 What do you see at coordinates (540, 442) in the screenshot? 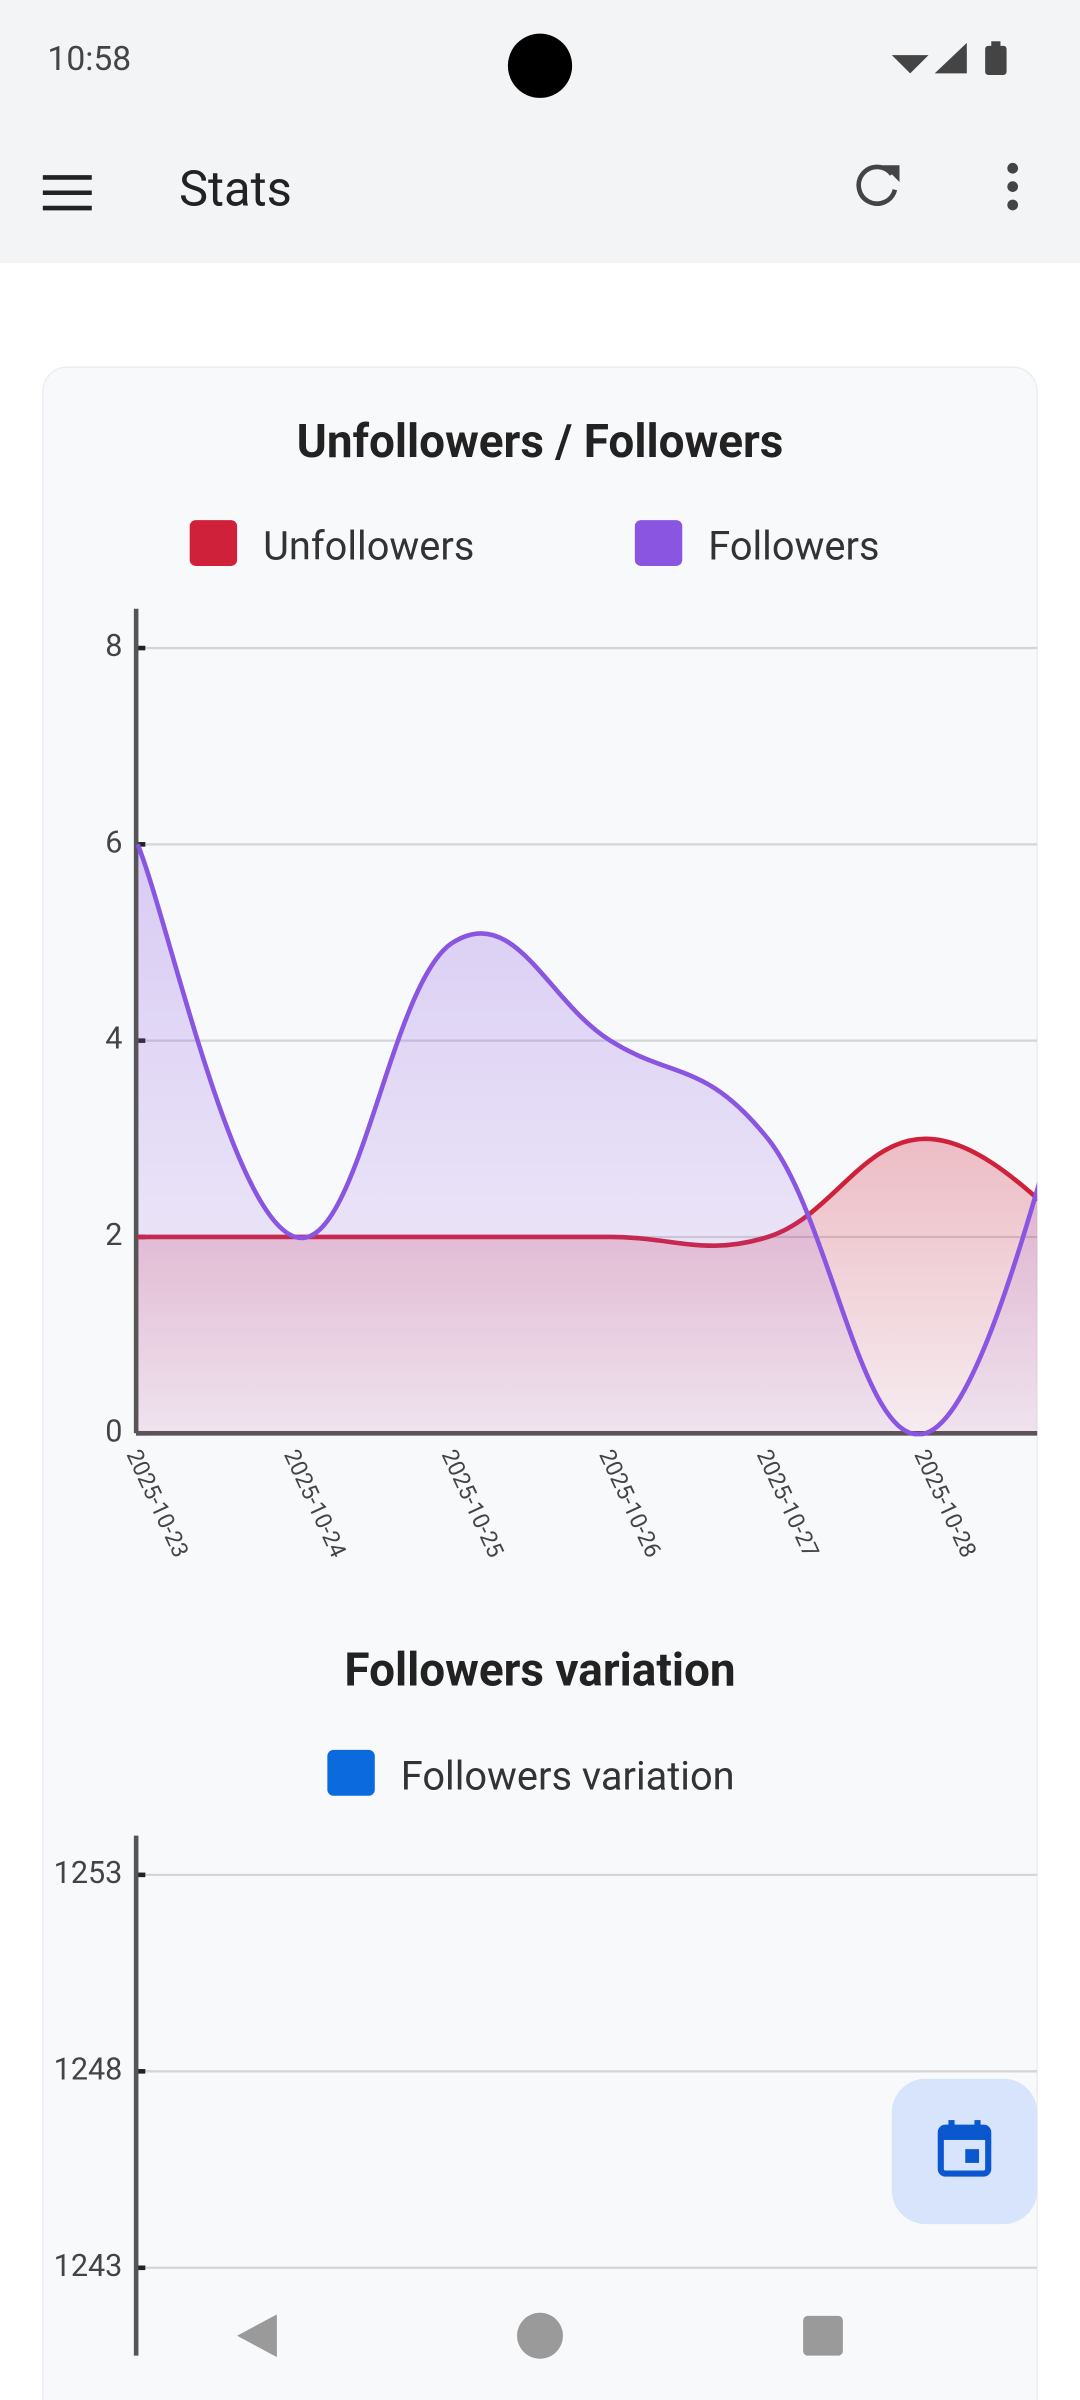
I see `chart-title: Unfollowers / Followers` at bounding box center [540, 442].